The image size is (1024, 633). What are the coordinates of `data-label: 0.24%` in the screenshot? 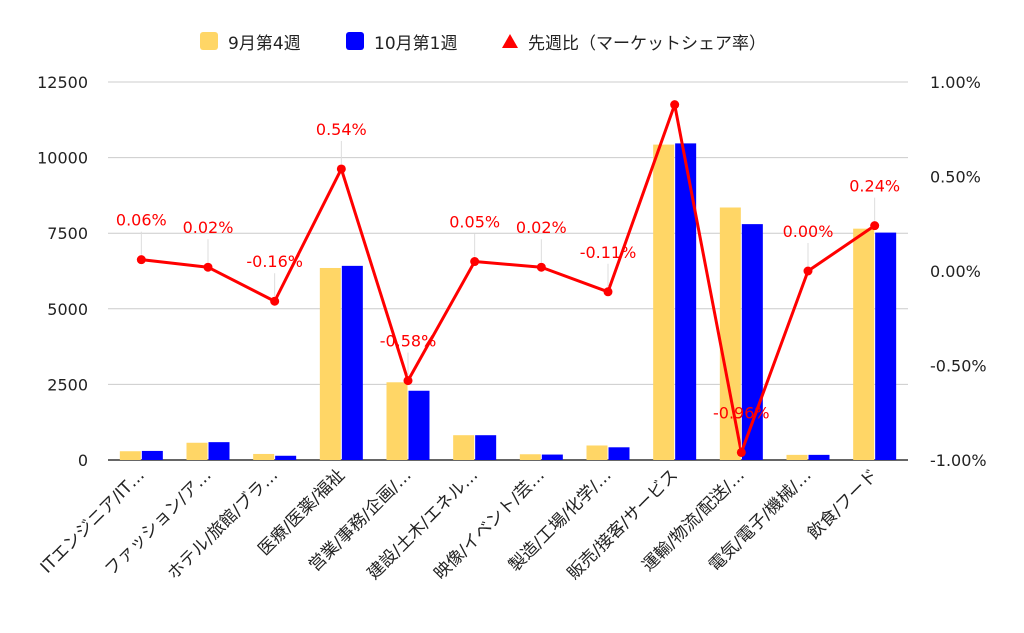 It's located at (874, 186).